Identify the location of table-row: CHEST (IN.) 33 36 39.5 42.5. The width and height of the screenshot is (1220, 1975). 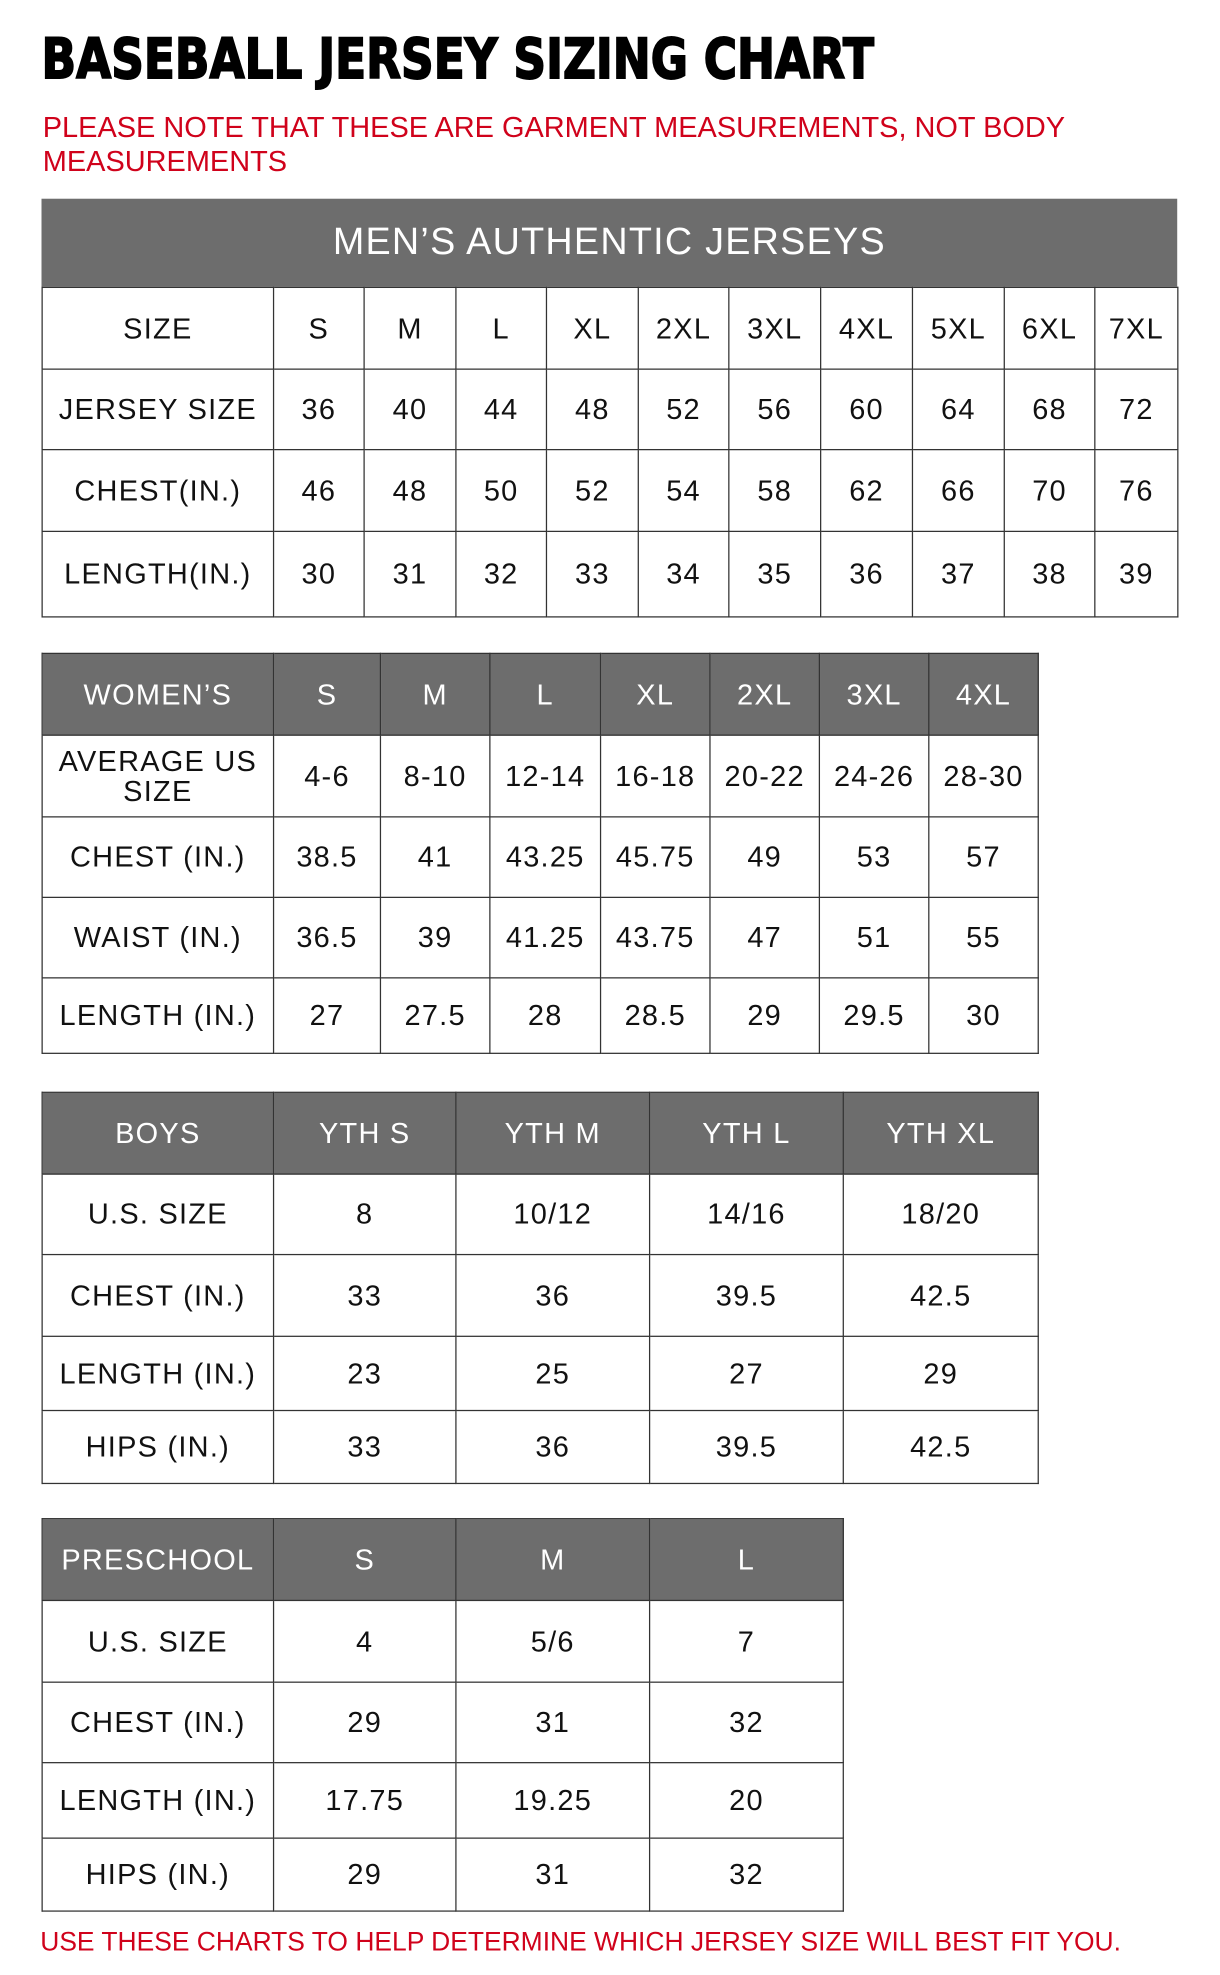
(540, 1295).